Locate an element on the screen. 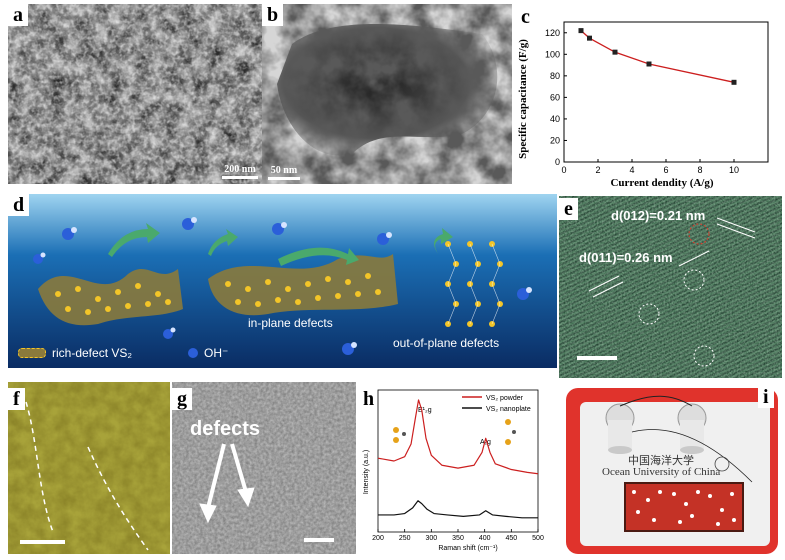  y-tick-label: 40 is located at coordinates (555, 119).